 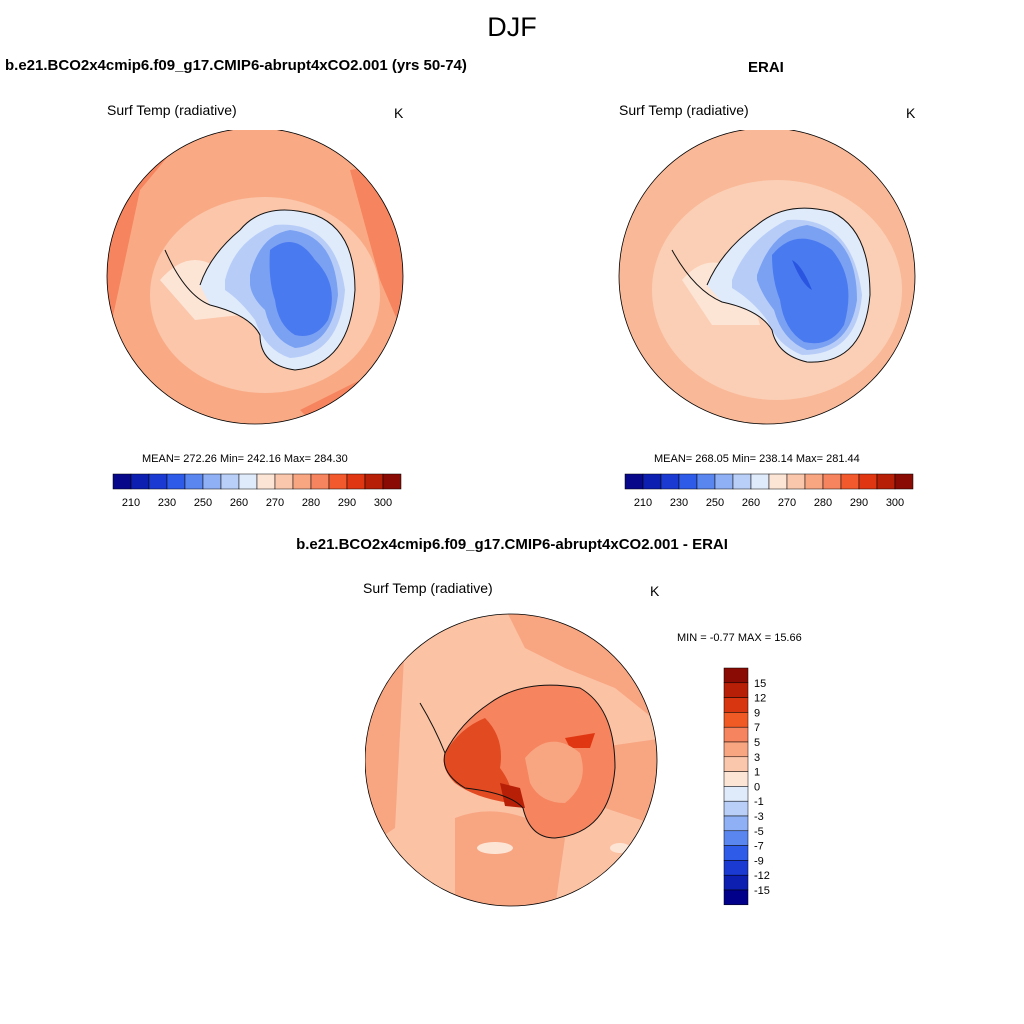 What do you see at coordinates (757, 459) in the screenshot?
I see `panel-erai-stats: MEAN= 268.05 Min= 238.14 Max= 281.44` at bounding box center [757, 459].